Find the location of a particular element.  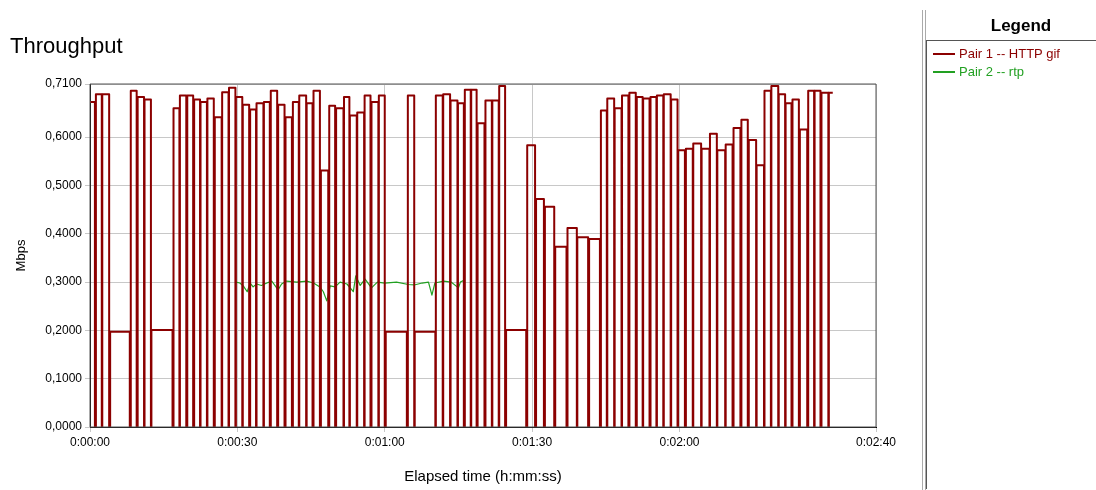

y-tick-label: 0,7100 is located at coordinates (64, 83).